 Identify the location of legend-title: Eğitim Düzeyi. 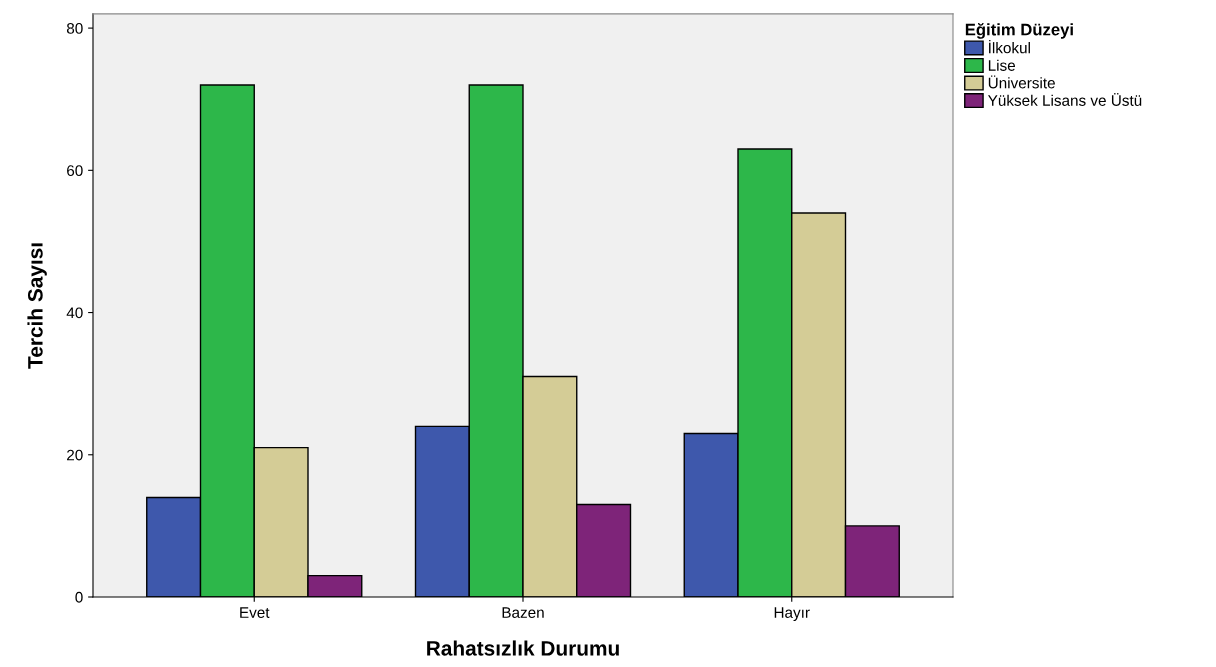
(1019, 31).